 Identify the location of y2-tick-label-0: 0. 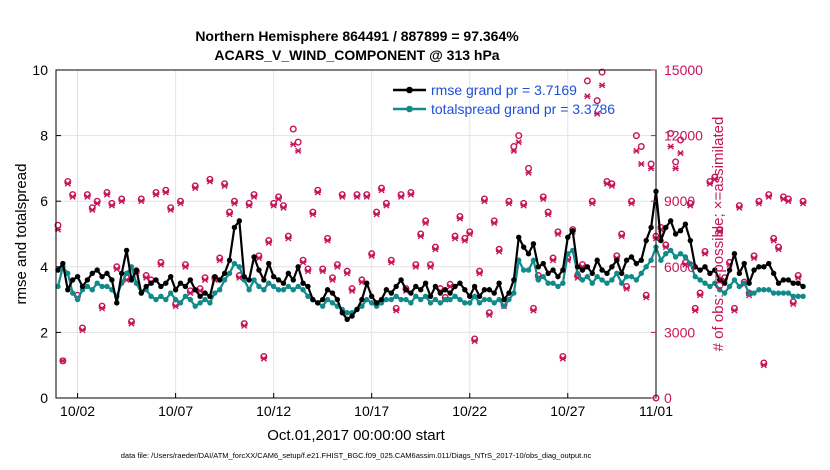
(668, 398).